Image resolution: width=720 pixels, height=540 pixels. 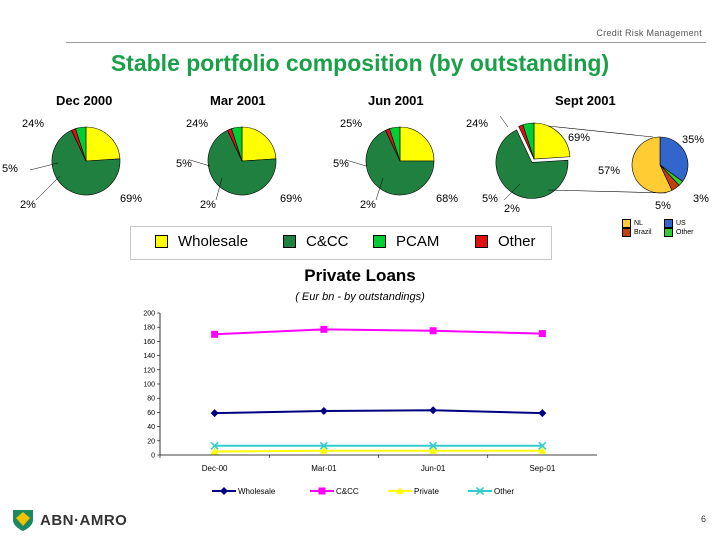 I want to click on pie0-slice-wholesale, so click(x=103, y=144).